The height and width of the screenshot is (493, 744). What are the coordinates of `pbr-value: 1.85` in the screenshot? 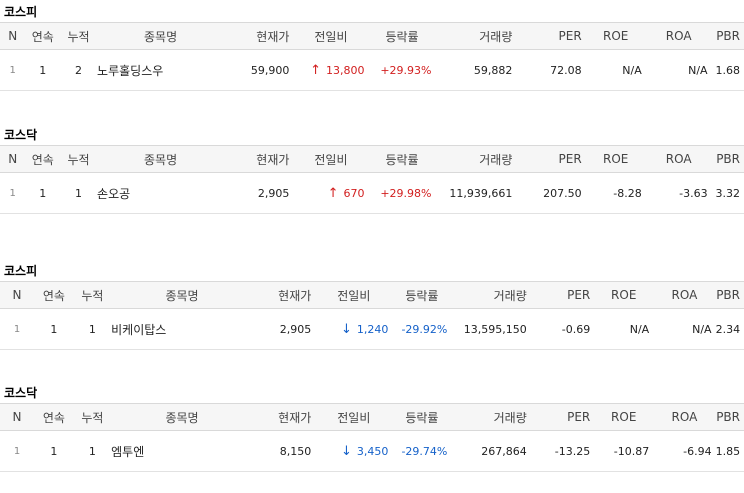 It's located at (729, 451).